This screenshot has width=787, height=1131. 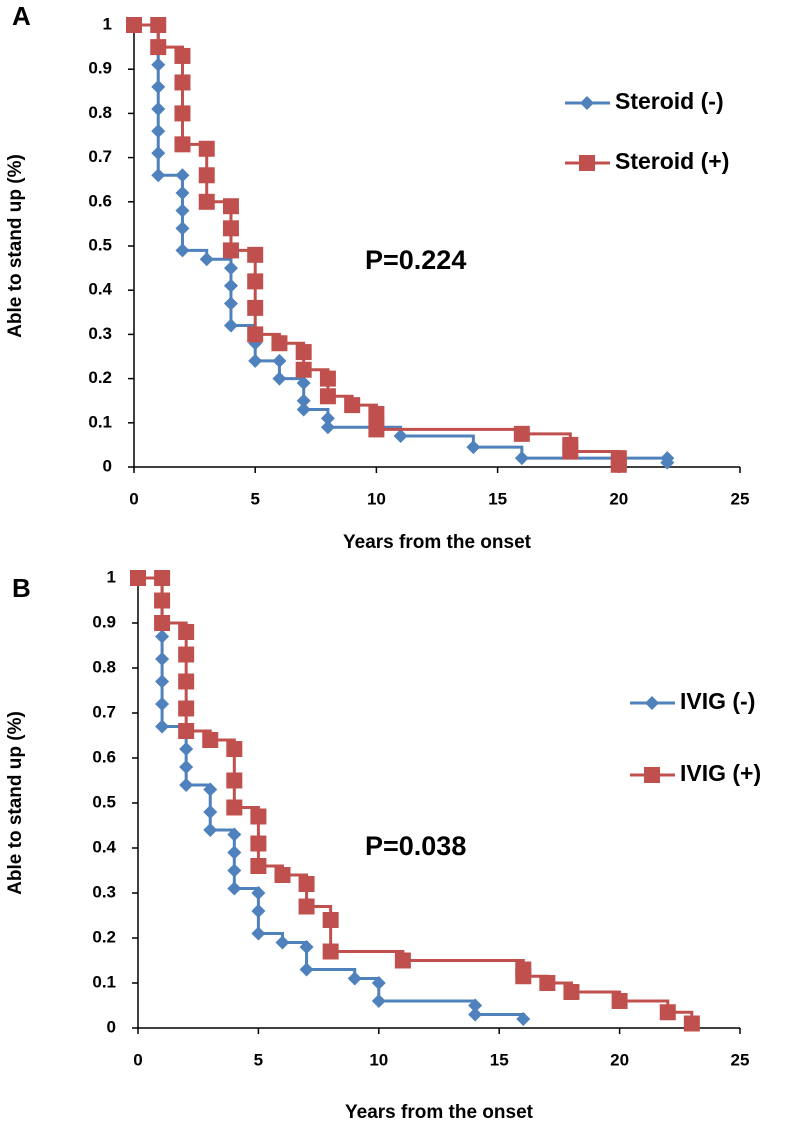 I want to click on y-tick-label: 0.6, so click(x=100, y=200).